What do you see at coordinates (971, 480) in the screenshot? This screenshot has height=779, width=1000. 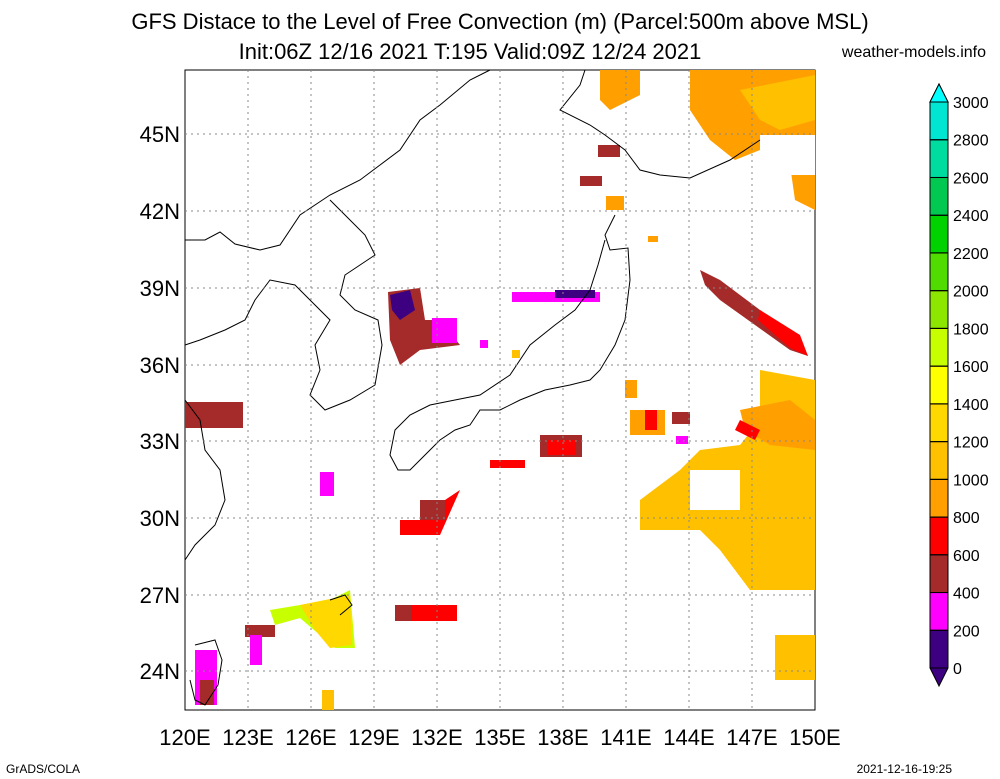 I see `colorbar-label: 1000` at bounding box center [971, 480].